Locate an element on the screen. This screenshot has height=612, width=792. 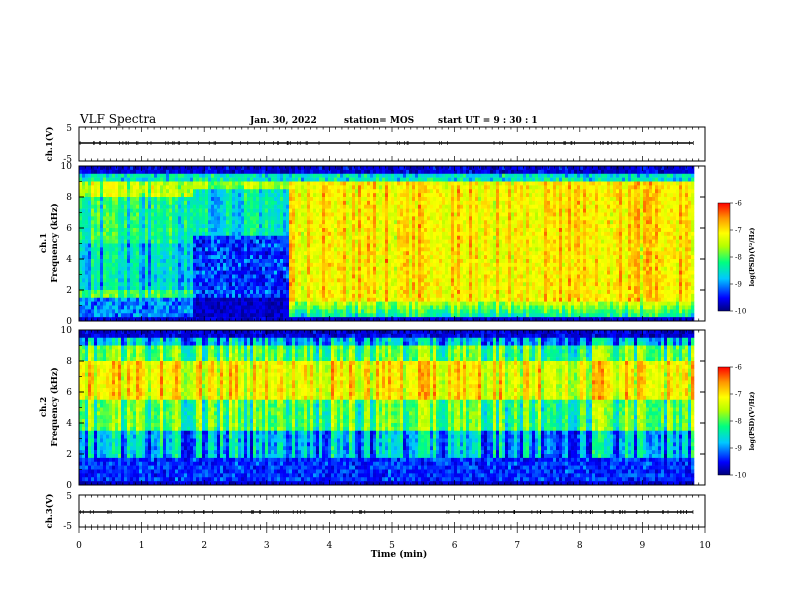
ch1-colorbar-ticks: -6 -7 -8 -9 -10 is located at coordinates (738, 258).